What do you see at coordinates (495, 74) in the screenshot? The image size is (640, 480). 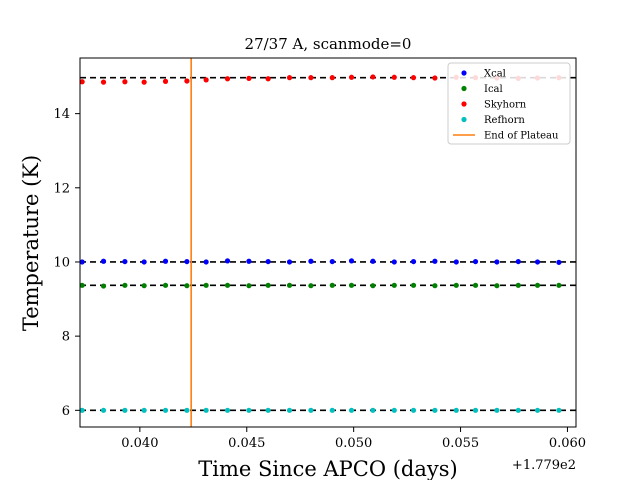 I see `legend-label: Xcal` at bounding box center [495, 74].